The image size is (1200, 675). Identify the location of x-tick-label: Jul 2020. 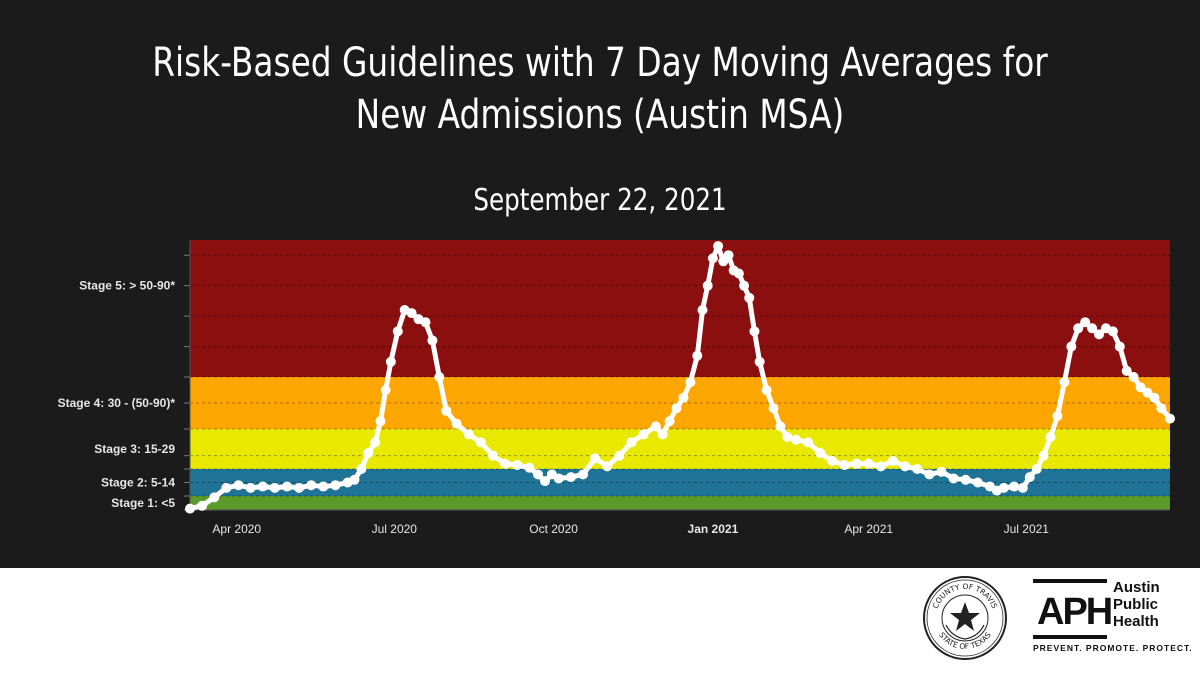
(395, 529).